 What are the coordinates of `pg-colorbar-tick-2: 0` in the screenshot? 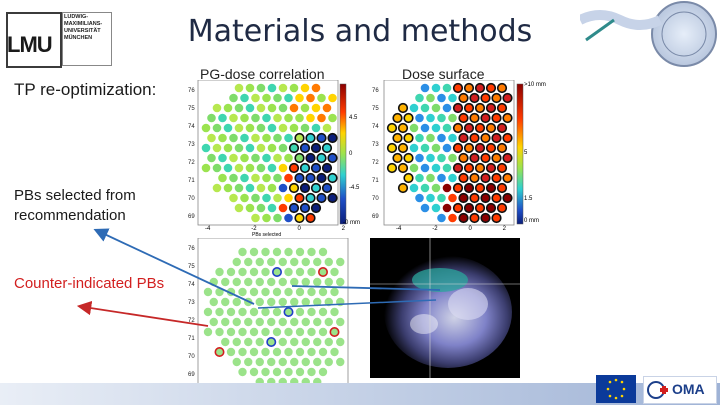 It's located at (351, 154).